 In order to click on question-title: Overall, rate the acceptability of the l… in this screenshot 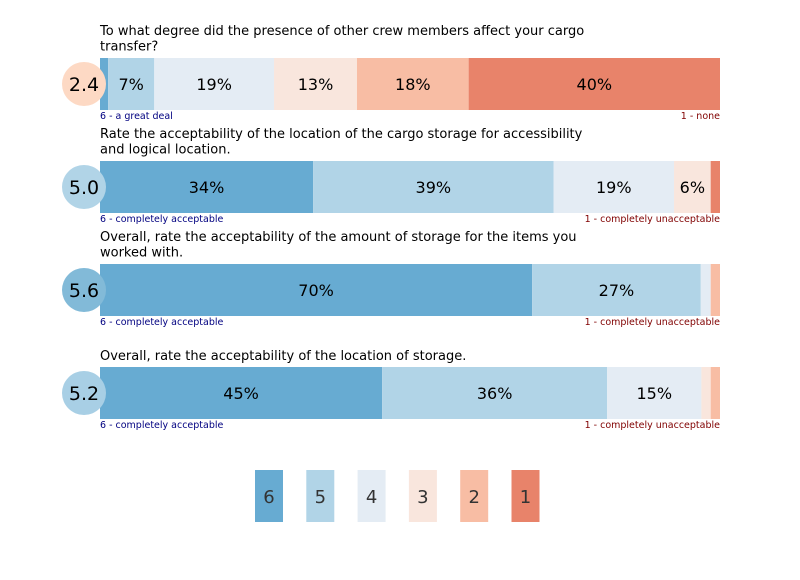, I will do `click(283, 356)`.